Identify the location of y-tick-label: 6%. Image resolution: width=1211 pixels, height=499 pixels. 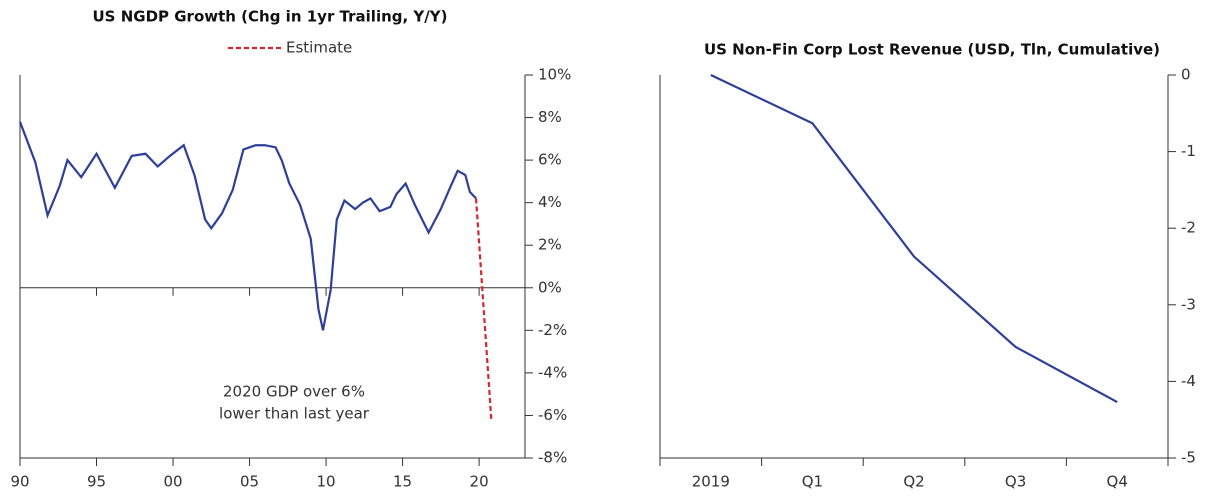
(550, 160).